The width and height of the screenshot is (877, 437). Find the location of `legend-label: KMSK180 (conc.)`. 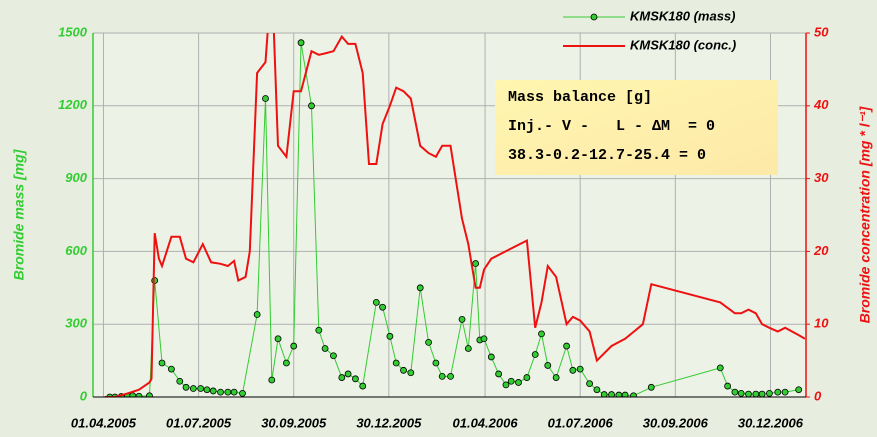

legend-label: KMSK180 (conc.) is located at coordinates (683, 44).